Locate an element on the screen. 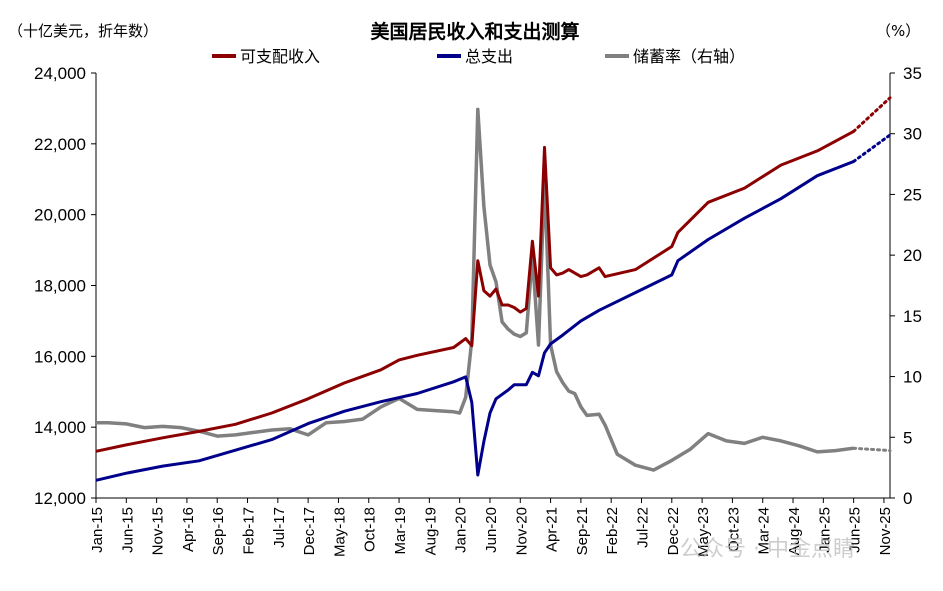 The height and width of the screenshot is (591, 943). right-tick-label: 5 is located at coordinates (907, 437).